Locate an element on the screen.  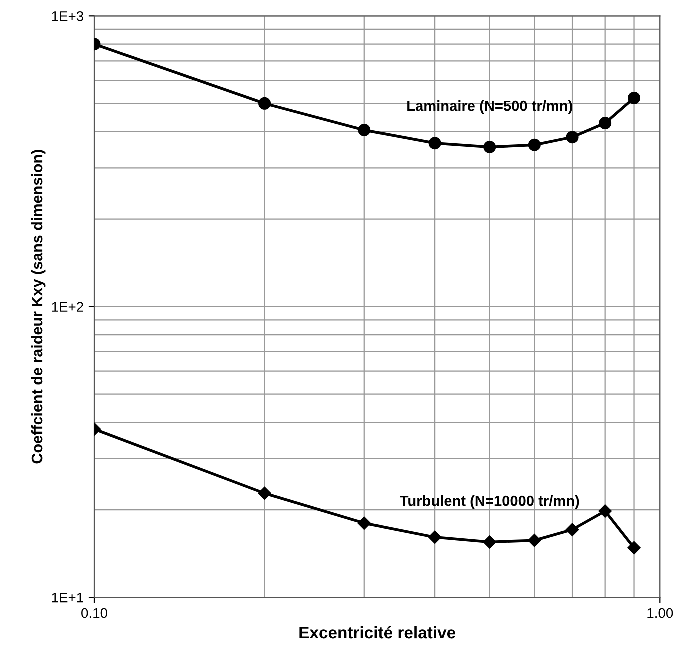
y-tick-label: 1E+3 is located at coordinates (68, 16).